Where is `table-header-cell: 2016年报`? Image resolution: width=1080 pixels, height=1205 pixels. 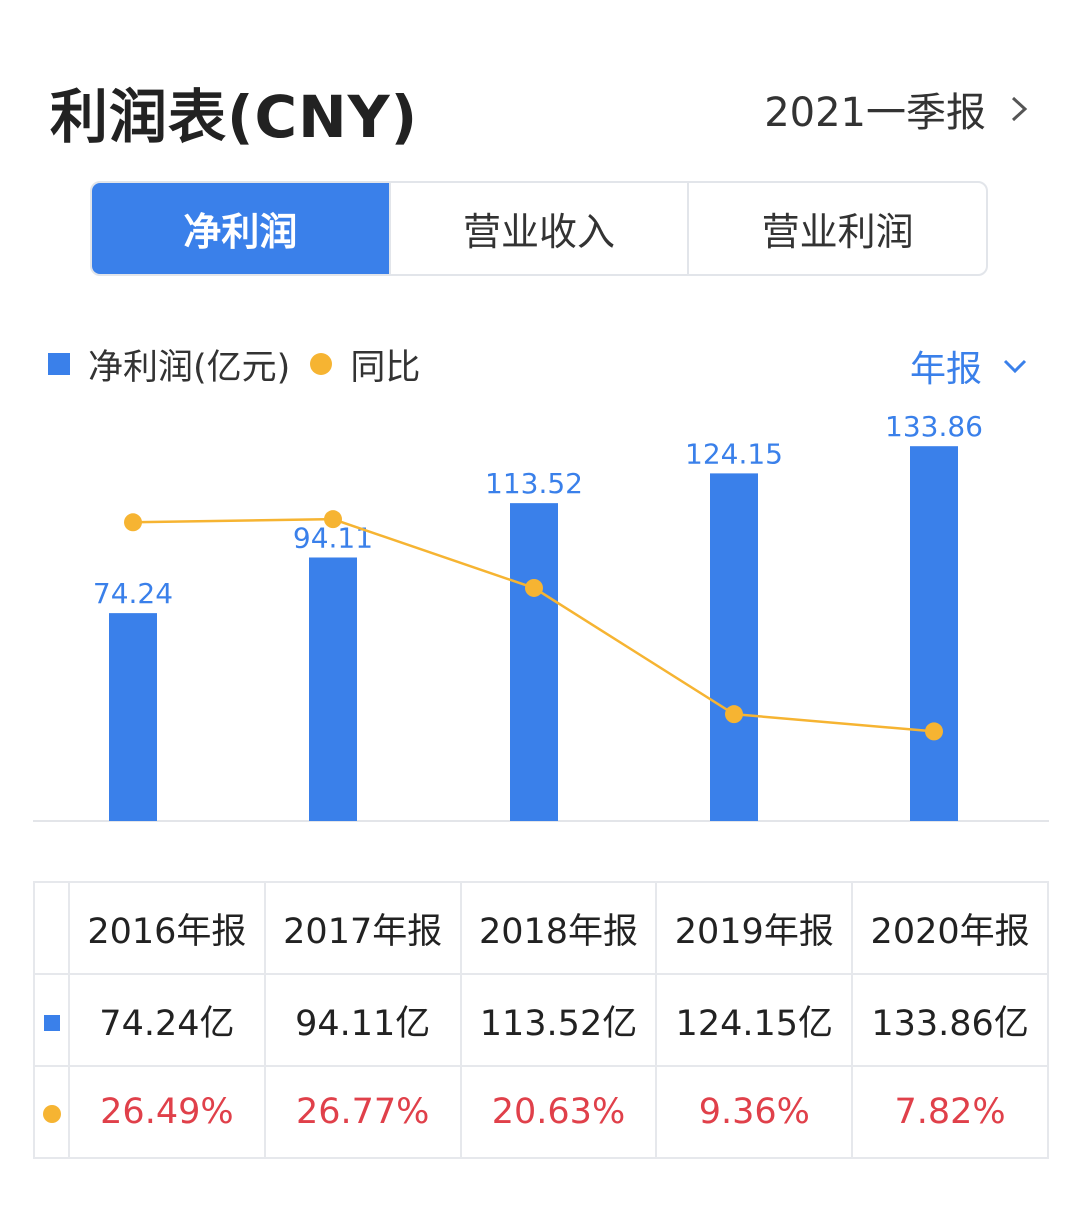 table-header-cell: 2016年报 is located at coordinates (167, 928).